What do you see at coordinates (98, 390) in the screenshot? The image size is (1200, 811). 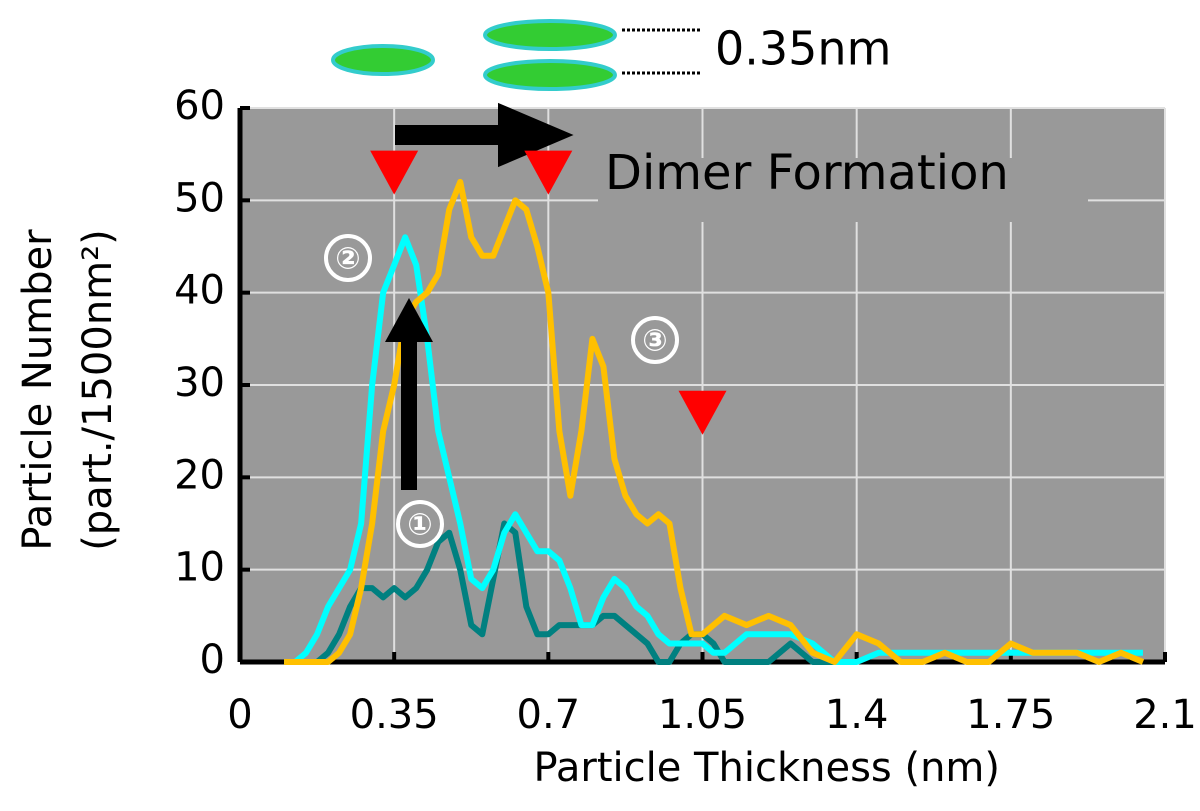 I see `y-axis-title: (part./1500nm²)` at bounding box center [98, 390].